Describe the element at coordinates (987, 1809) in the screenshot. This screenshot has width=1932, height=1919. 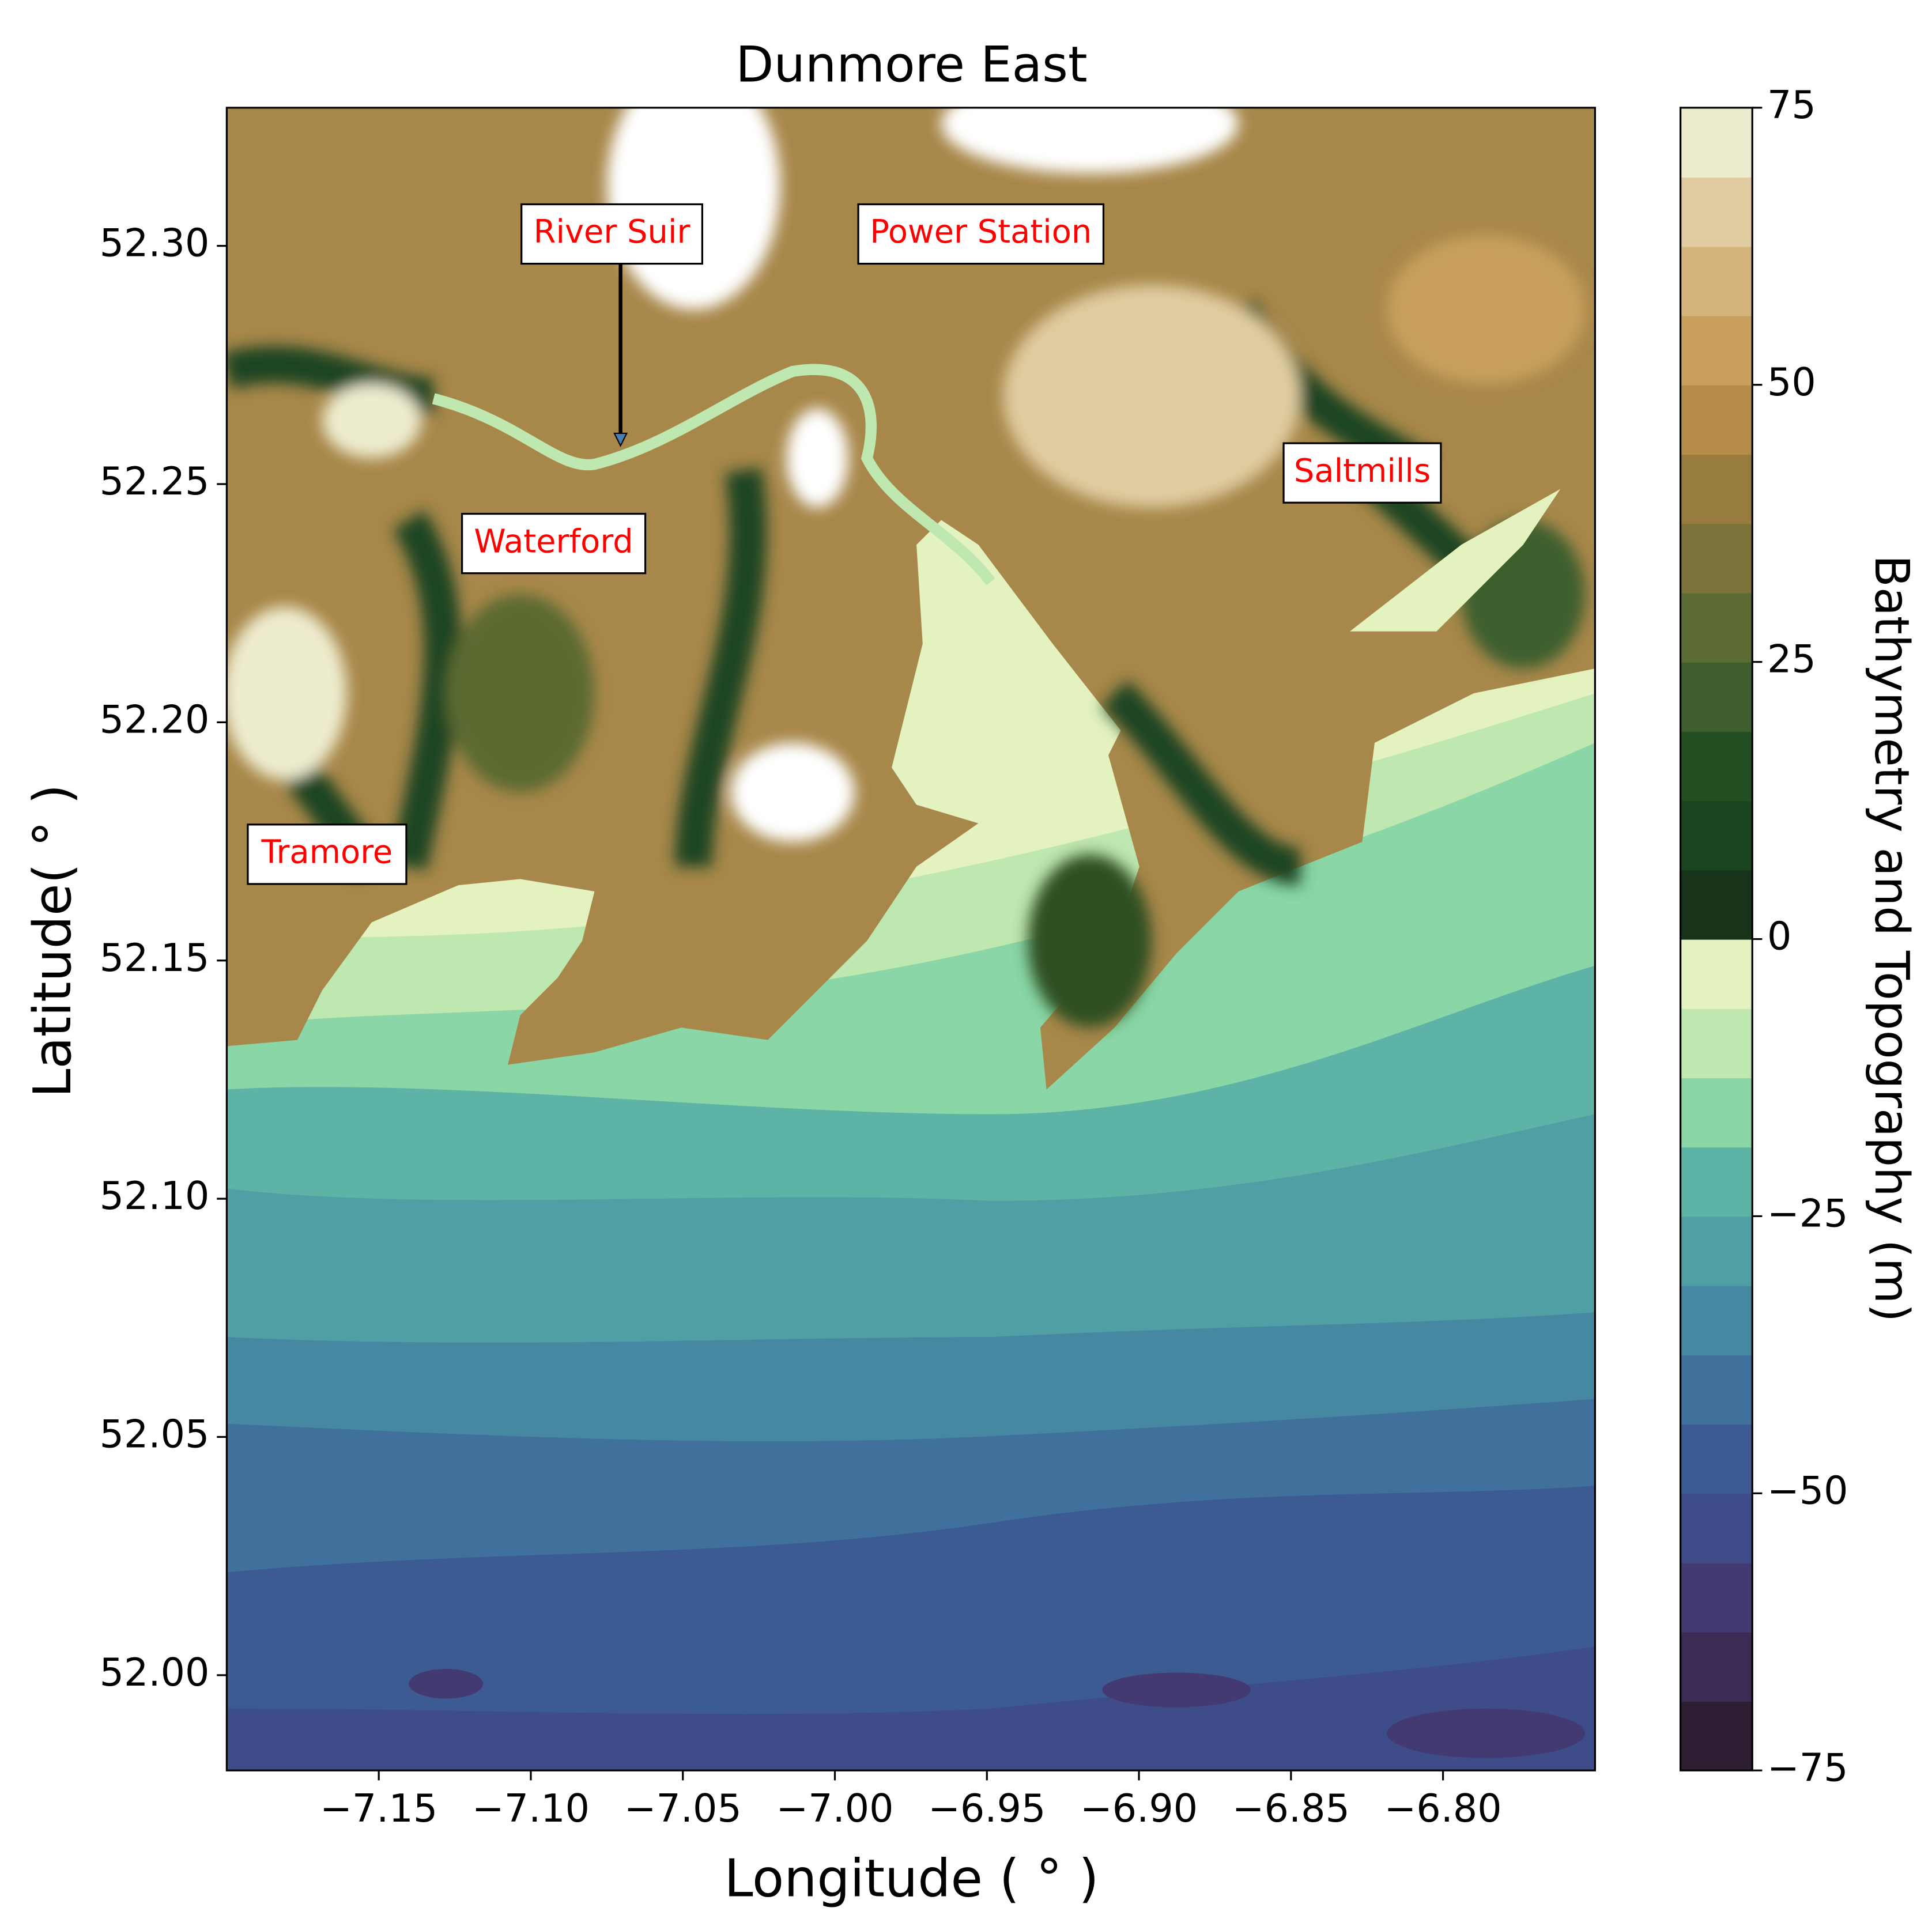
I see `x-tick-label: −6.95` at that location.